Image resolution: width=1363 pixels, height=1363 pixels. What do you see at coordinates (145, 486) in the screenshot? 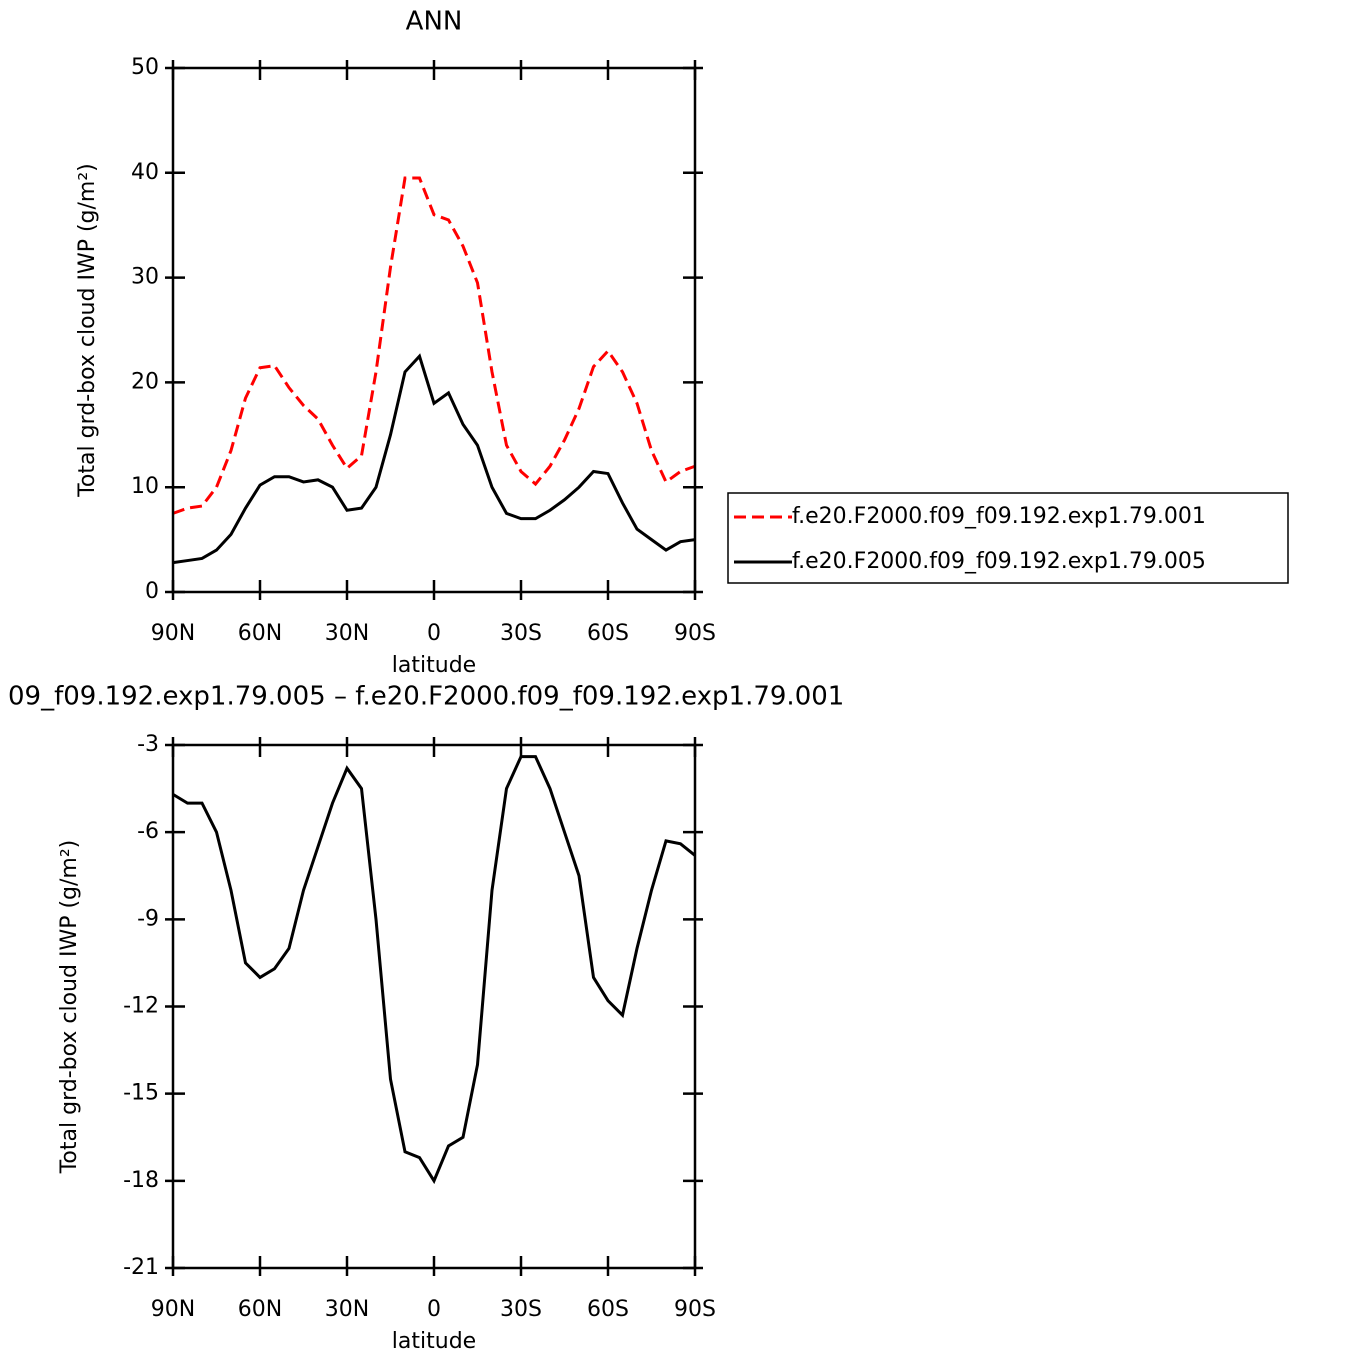
I see `y-tick-label: 10` at bounding box center [145, 486].